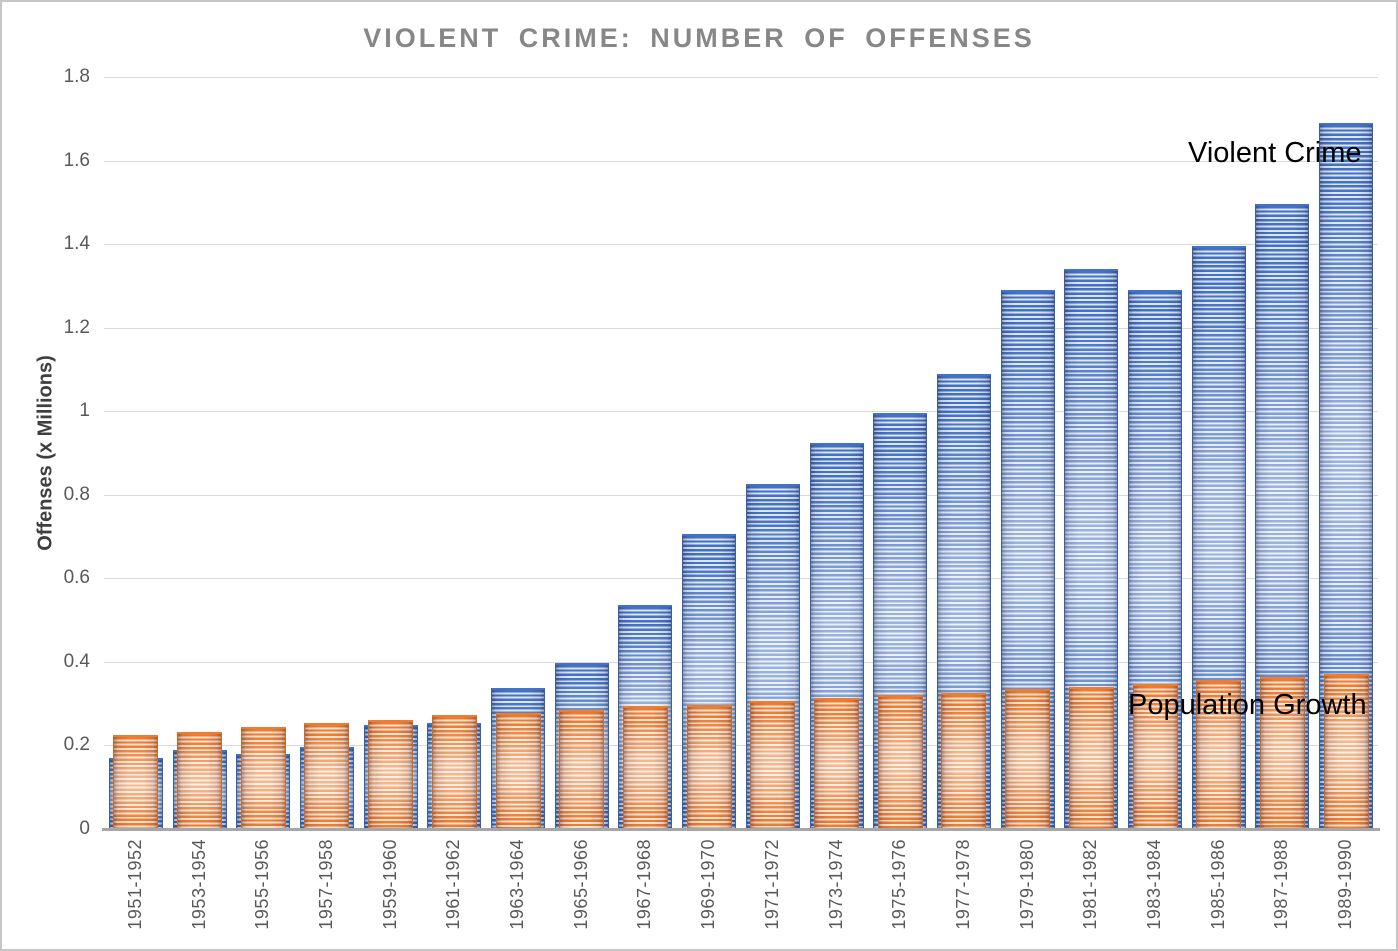  Describe the element at coordinates (84, 828) in the screenshot. I see `y-tick-label: 0` at that location.